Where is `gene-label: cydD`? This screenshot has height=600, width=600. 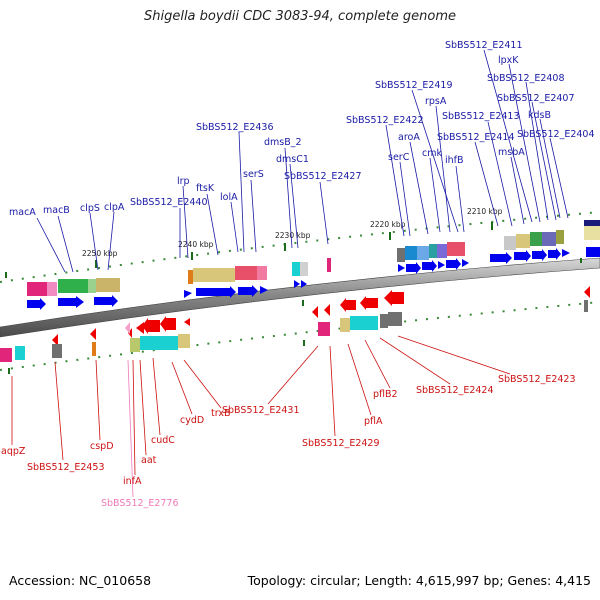
gene-label: cydD is located at coordinates (192, 420).